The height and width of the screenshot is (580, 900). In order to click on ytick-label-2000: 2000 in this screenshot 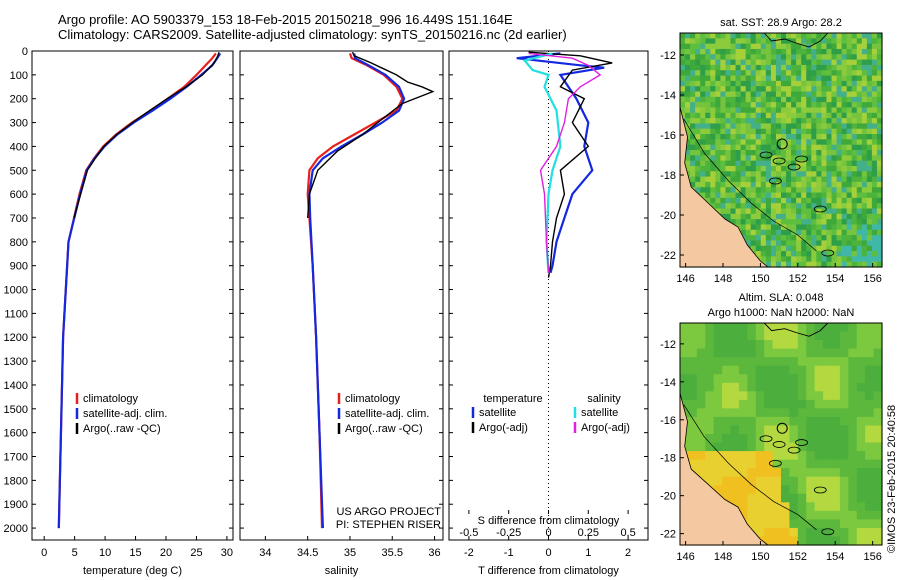, I will do `click(16, 529)`.